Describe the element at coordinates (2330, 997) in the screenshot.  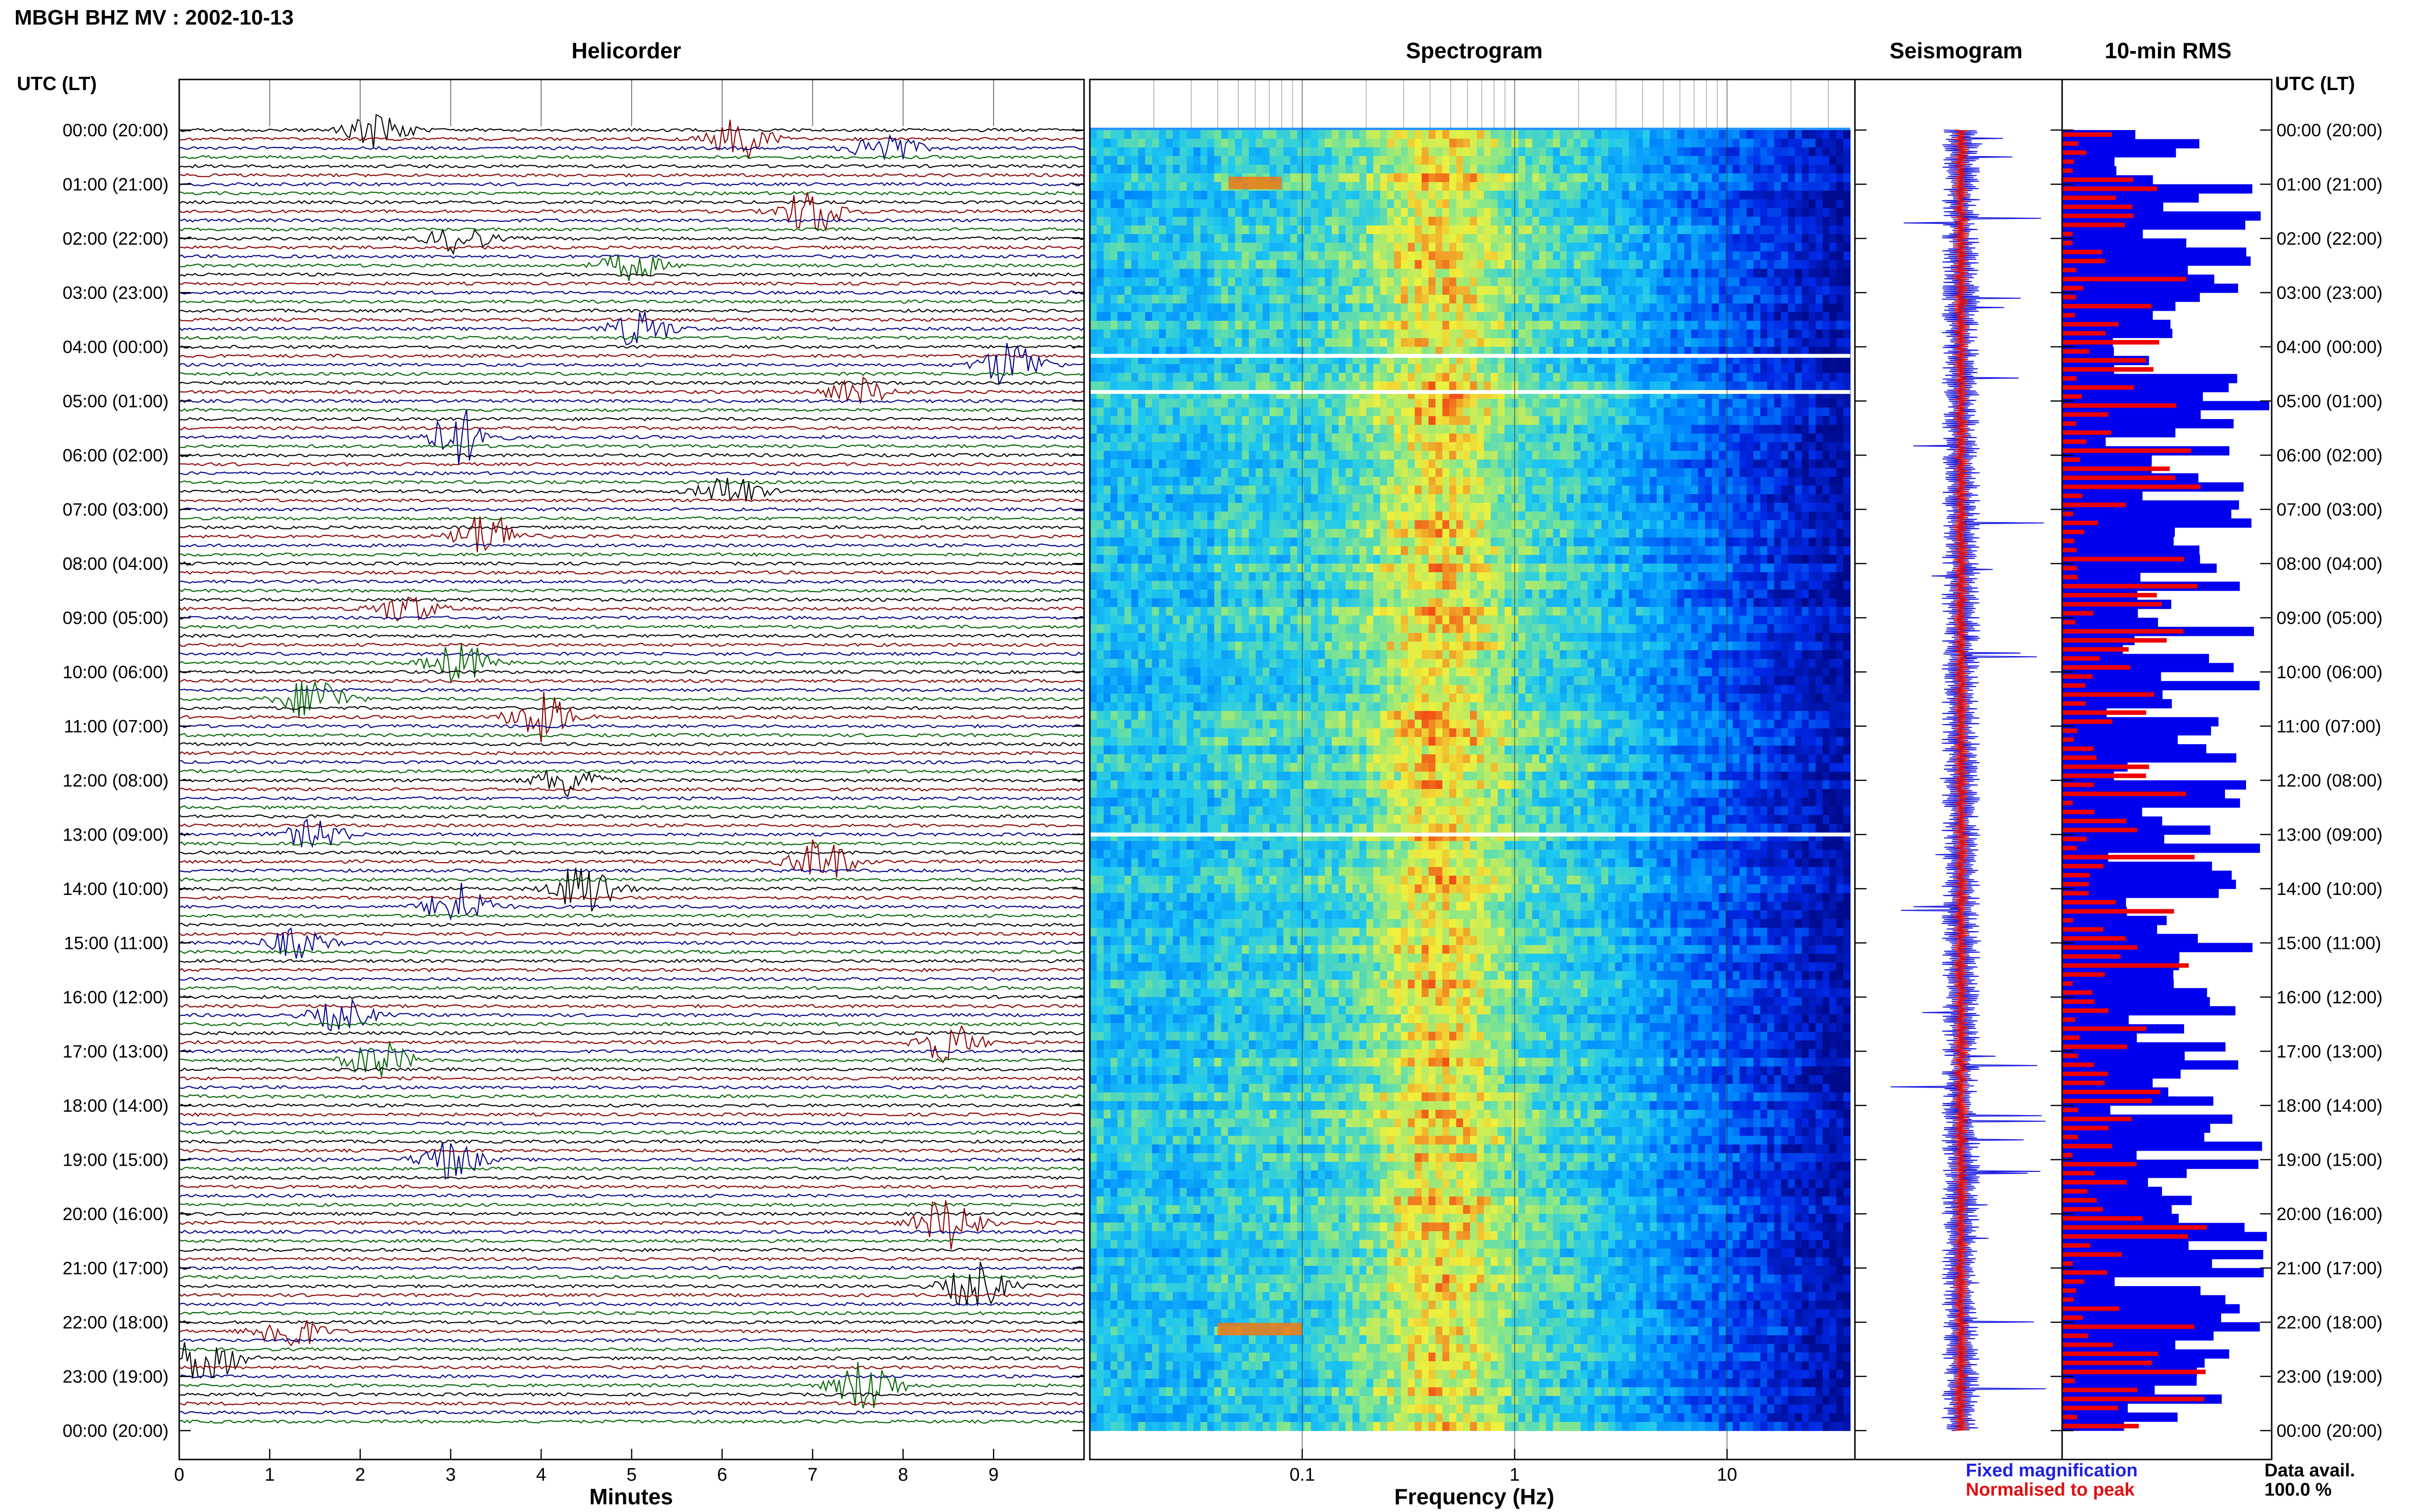
I see `utc-right-tick-label: 16:00 (12:00)` at that location.